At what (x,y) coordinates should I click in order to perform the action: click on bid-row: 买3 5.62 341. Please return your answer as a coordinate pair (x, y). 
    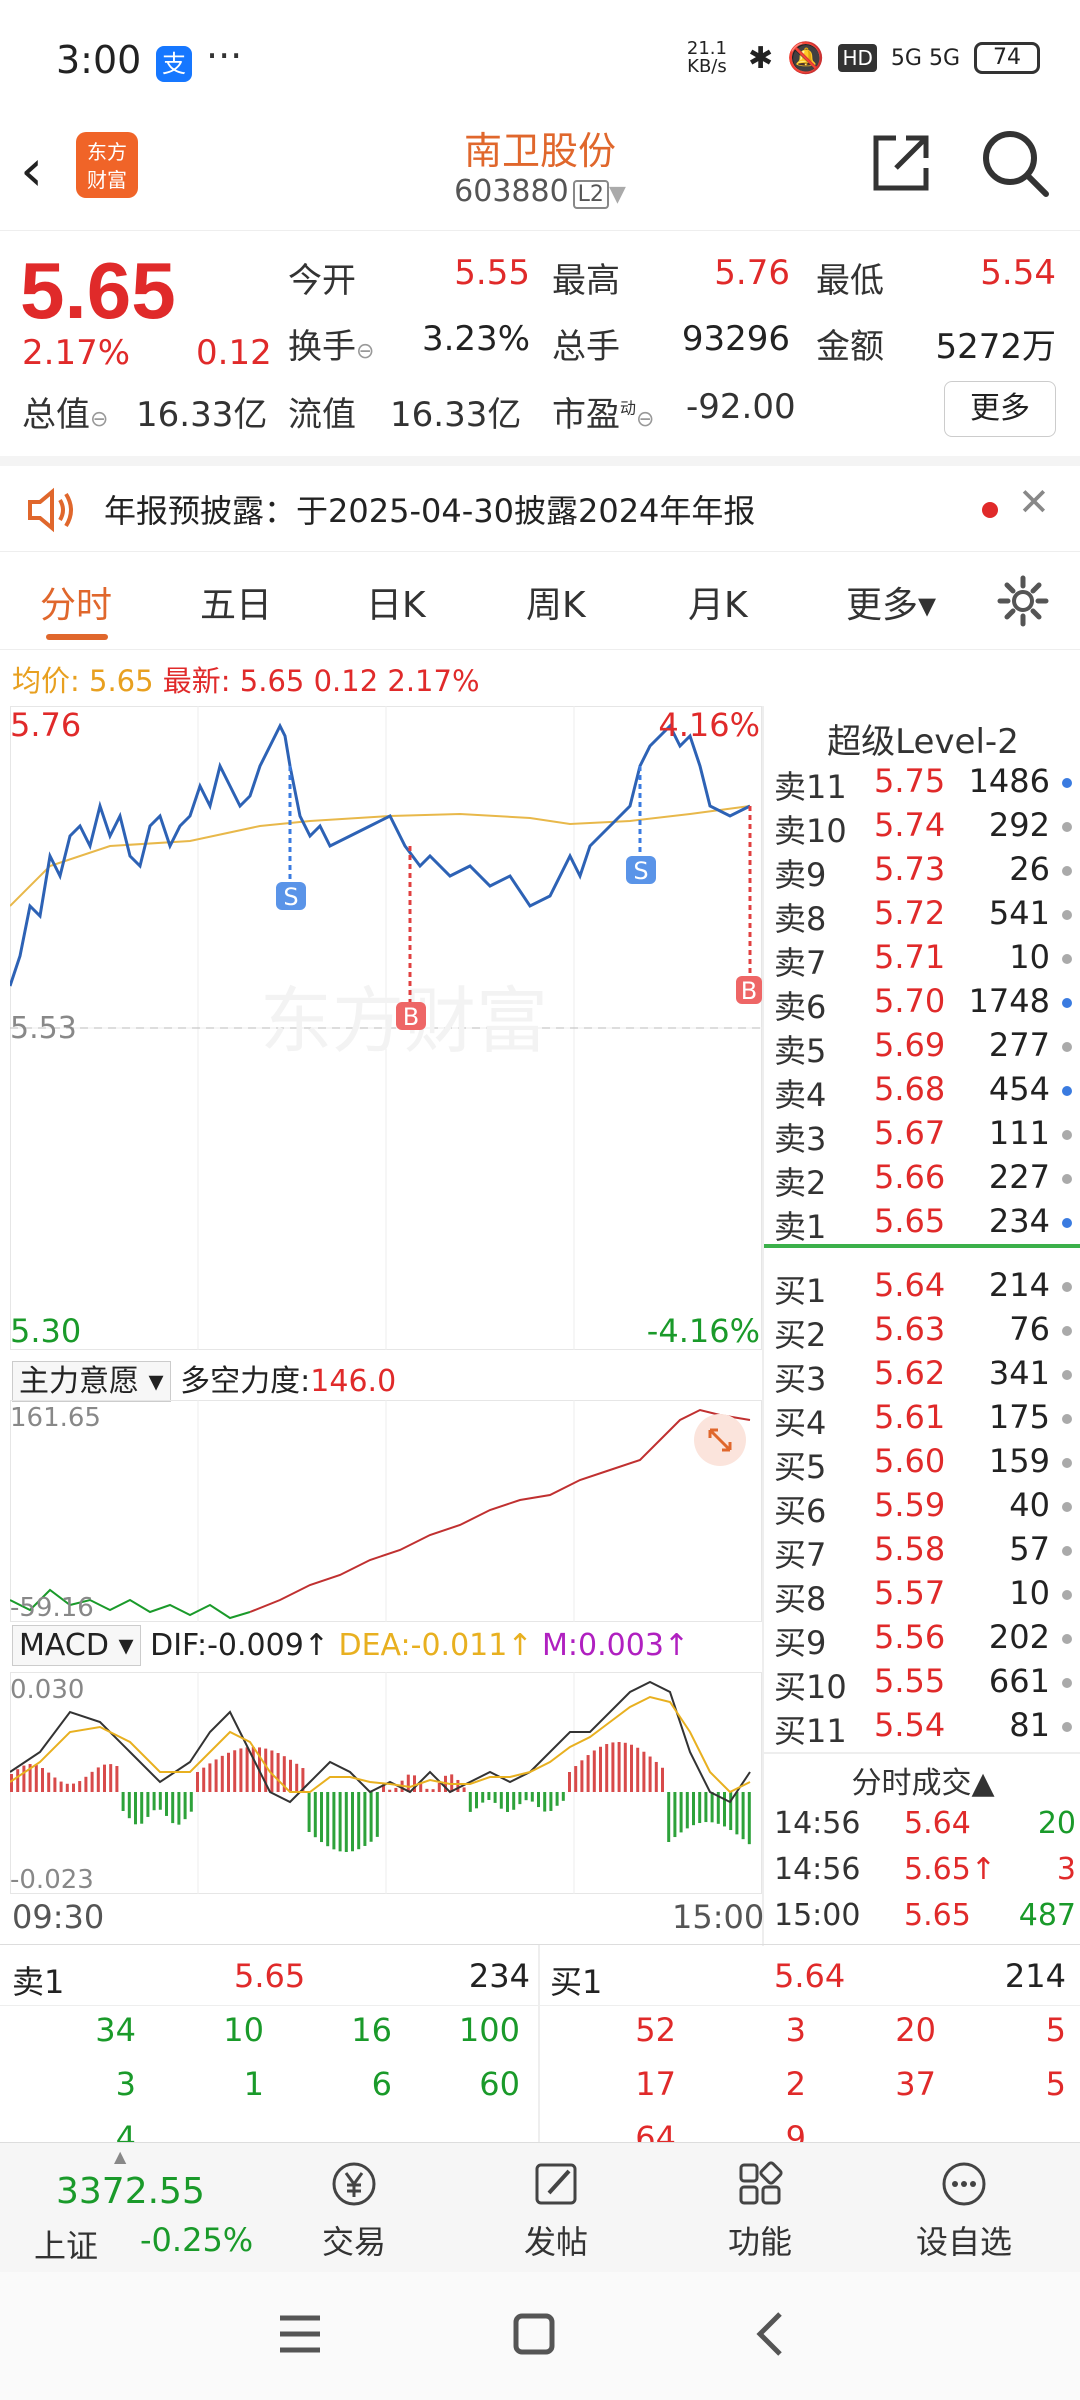
    Looking at the image, I should click on (922, 1376).